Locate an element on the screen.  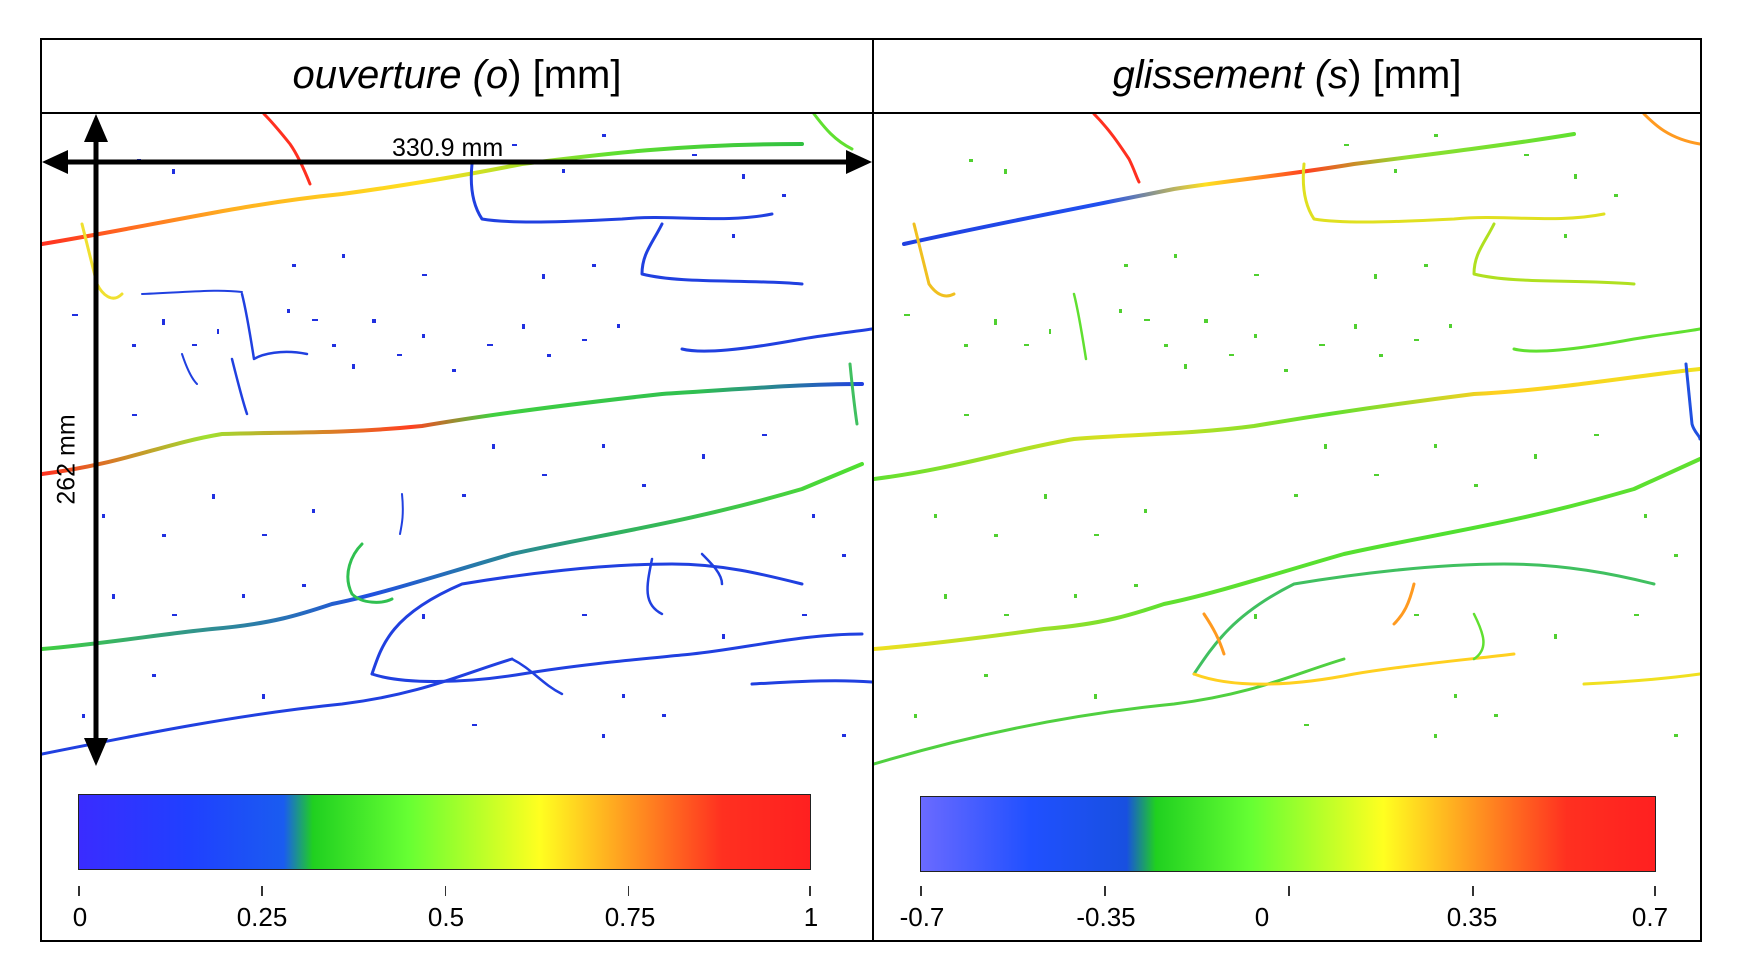
slip-colorbar-ticks is located at coordinates (1288, 893).